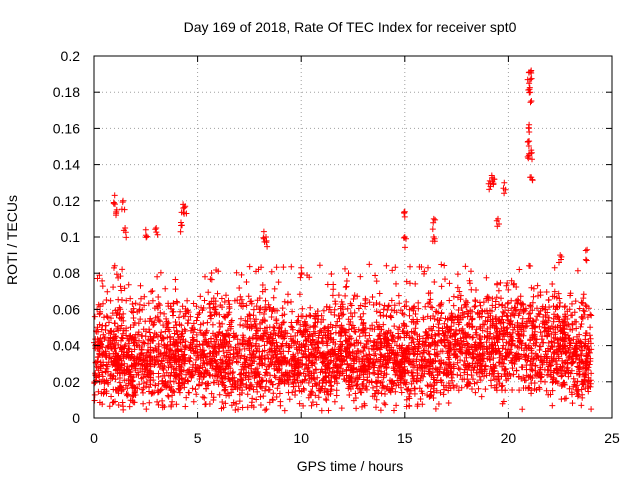 The height and width of the screenshot is (480, 640). I want to click on x-tick-label: 25, so click(612, 438).